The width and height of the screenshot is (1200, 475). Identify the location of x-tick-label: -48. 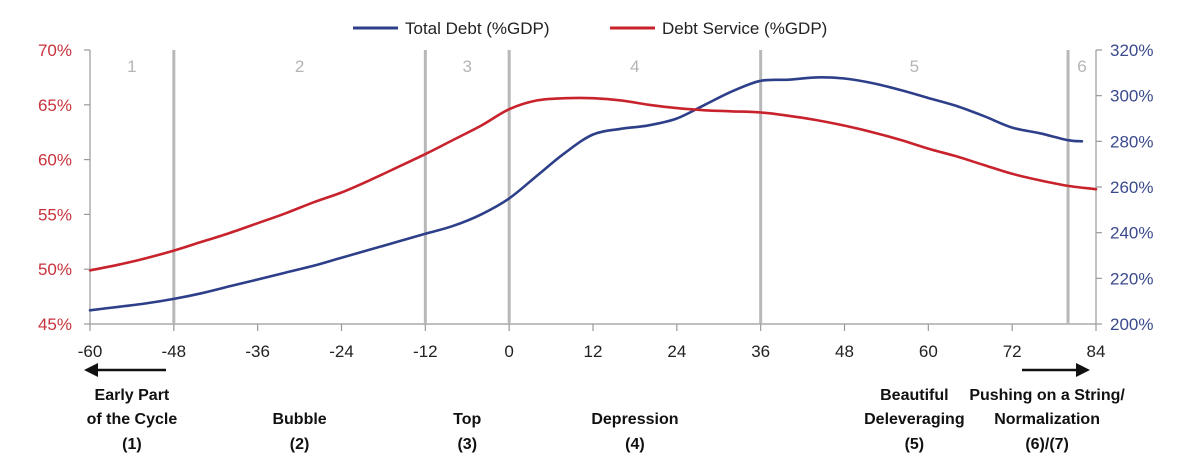
(174, 351).